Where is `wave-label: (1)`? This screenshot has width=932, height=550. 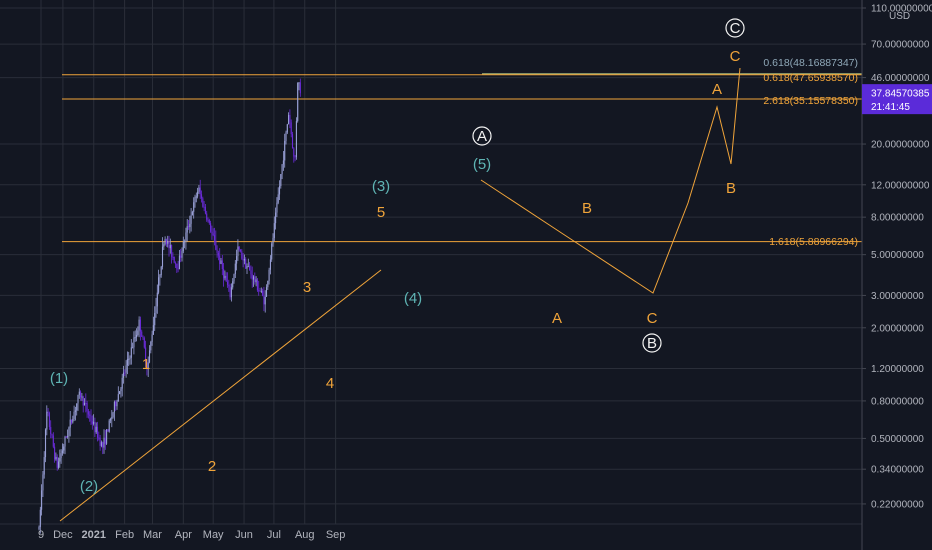 wave-label: (1) is located at coordinates (59, 378).